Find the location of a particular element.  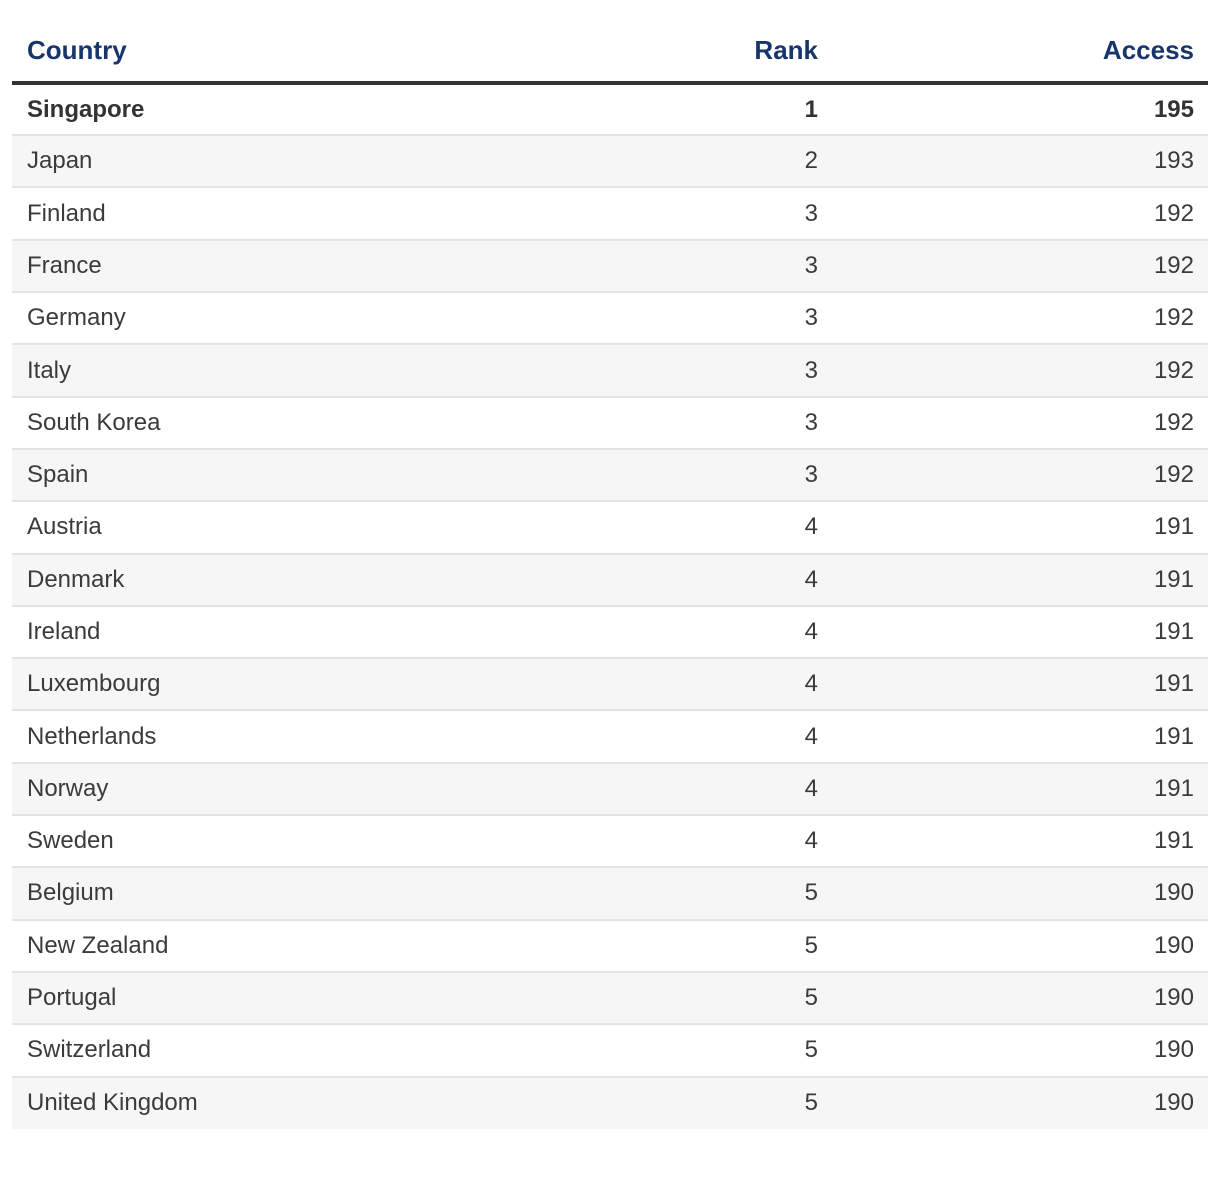

country-cell: Finland is located at coordinates (332, 213).